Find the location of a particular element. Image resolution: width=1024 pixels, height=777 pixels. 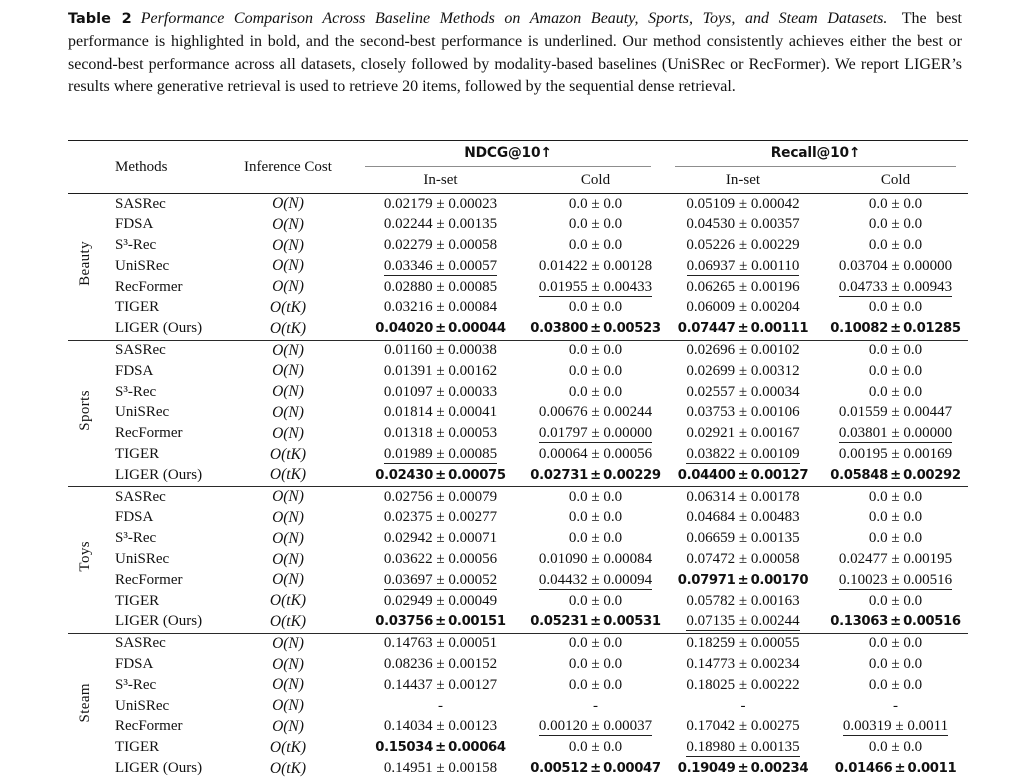

metric-cell: 0.14773 ± 0.00234 is located at coordinates (743, 665).